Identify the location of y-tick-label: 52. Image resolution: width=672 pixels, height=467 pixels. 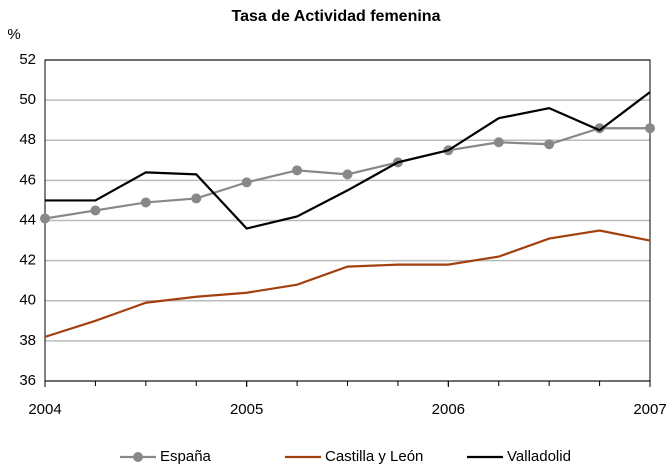
(27, 59).